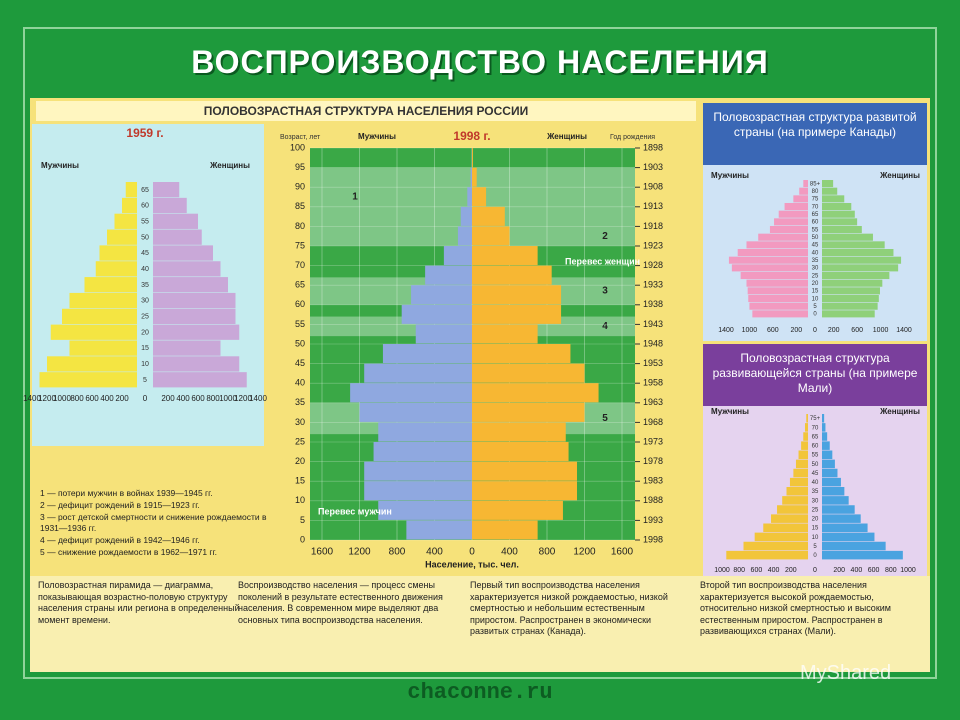  Describe the element at coordinates (300, 285) in the screenshot. I see `y-tick-label: 65` at that location.